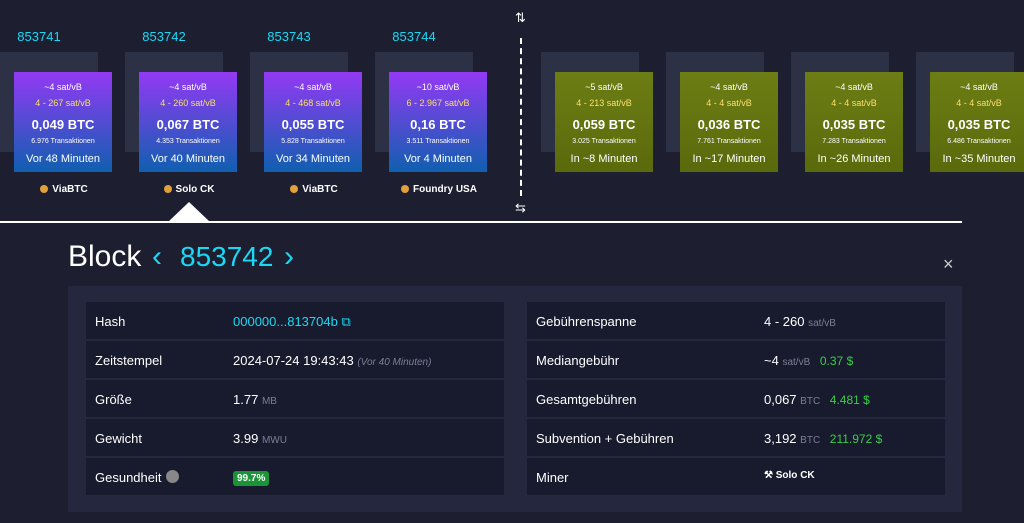 This screenshot has width=1024, height=523. Describe the element at coordinates (438, 141) in the screenshot. I see `tx-count: 3.511 Transaktionen` at that location.